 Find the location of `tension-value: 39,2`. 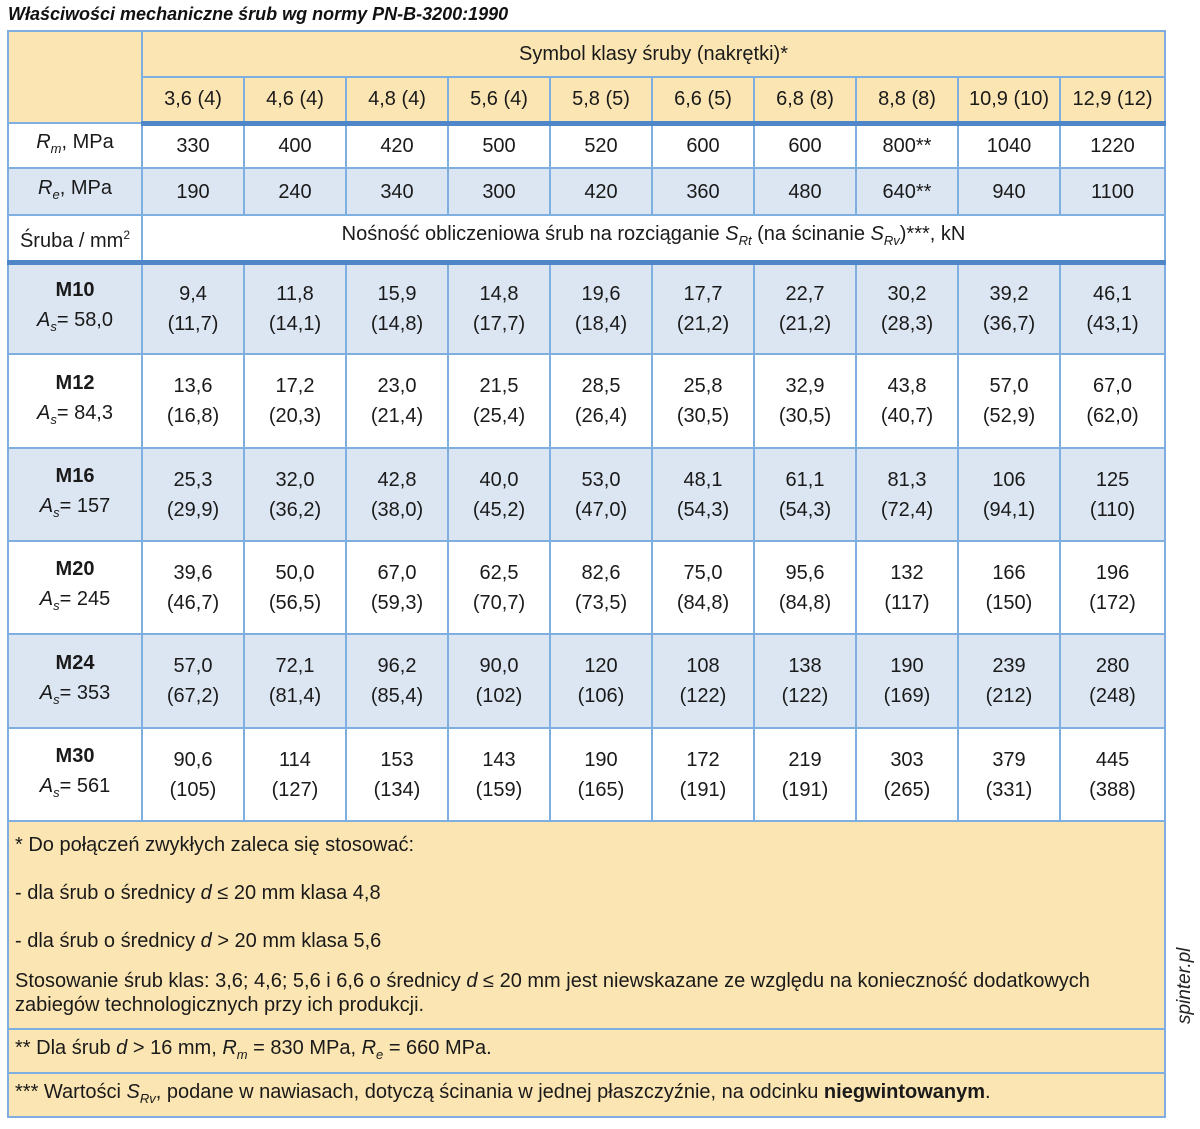

tension-value: 39,2 is located at coordinates (1009, 293).